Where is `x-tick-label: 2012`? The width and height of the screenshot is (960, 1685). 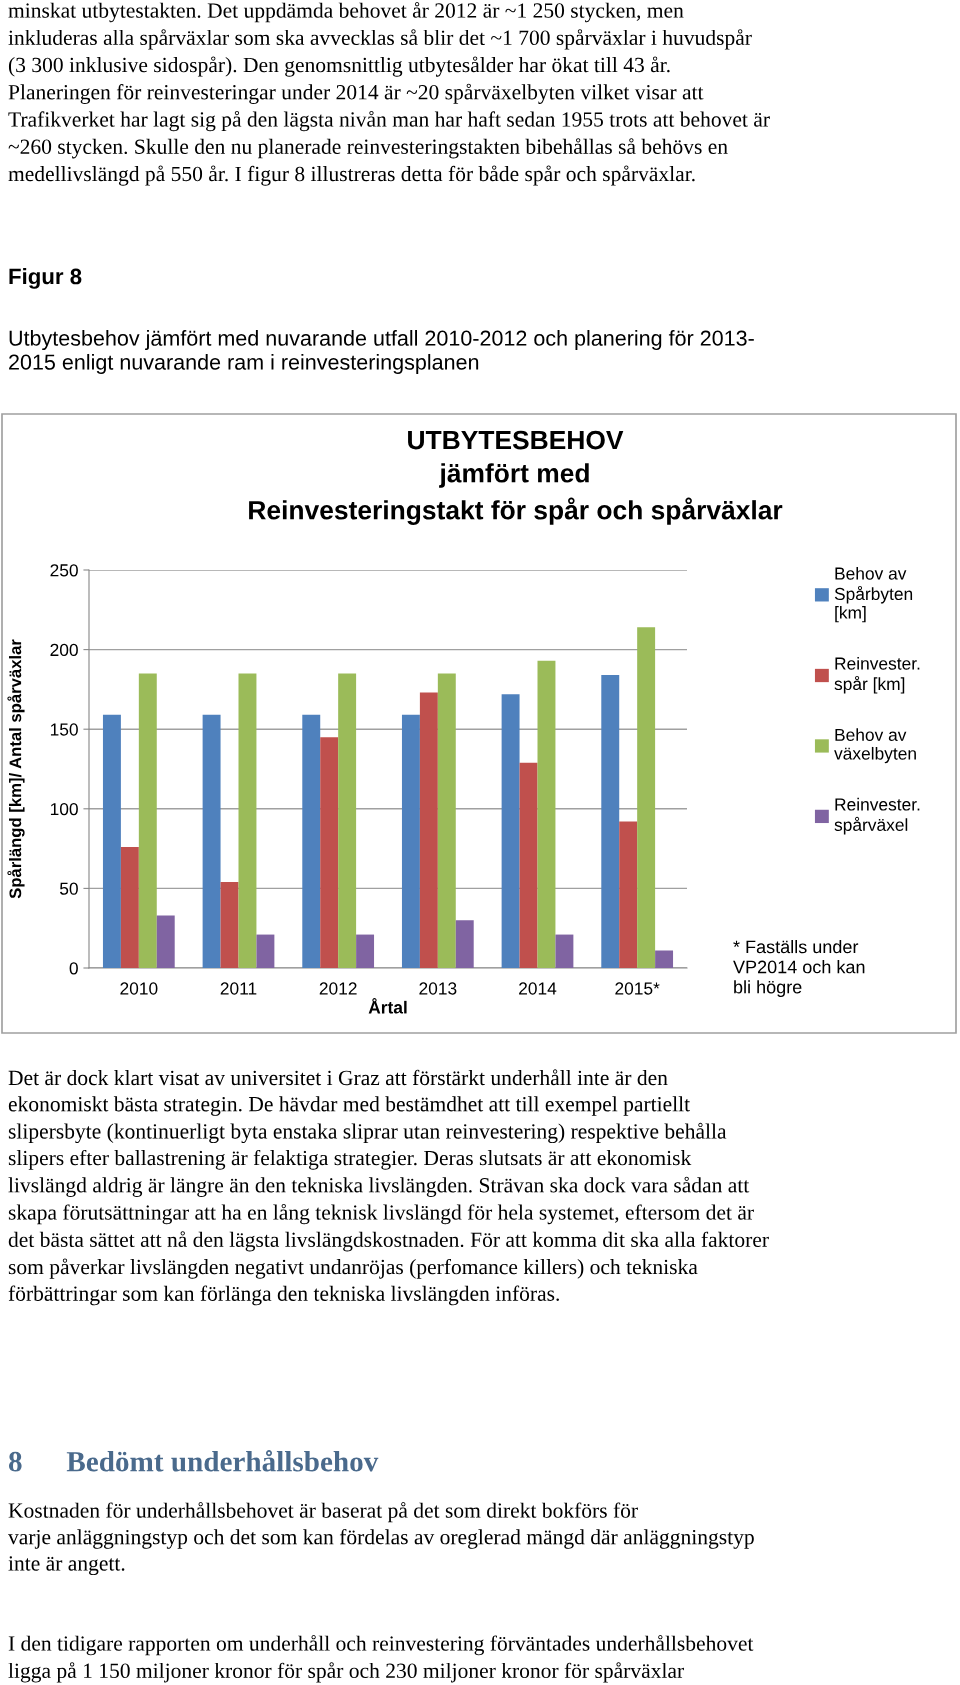
x-tick-label: 2012 is located at coordinates (338, 988).